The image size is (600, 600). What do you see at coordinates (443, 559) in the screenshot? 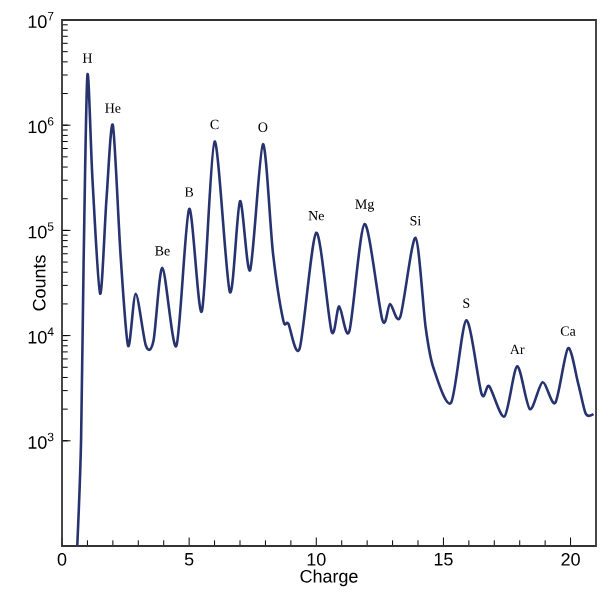
I see `x-tick-label: 15` at bounding box center [443, 559].